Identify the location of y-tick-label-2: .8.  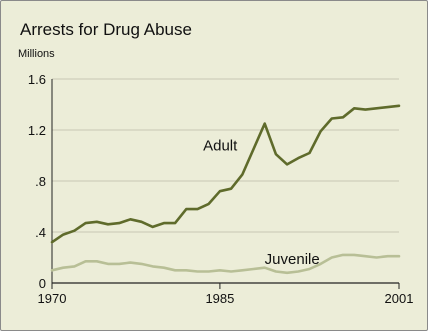
(40, 181).